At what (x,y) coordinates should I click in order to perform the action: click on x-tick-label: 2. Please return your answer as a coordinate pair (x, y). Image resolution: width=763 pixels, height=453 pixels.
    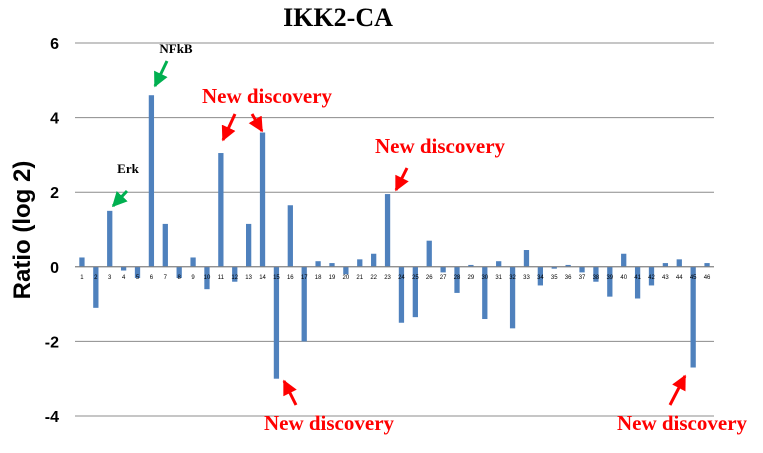
    Looking at the image, I should click on (96, 278).